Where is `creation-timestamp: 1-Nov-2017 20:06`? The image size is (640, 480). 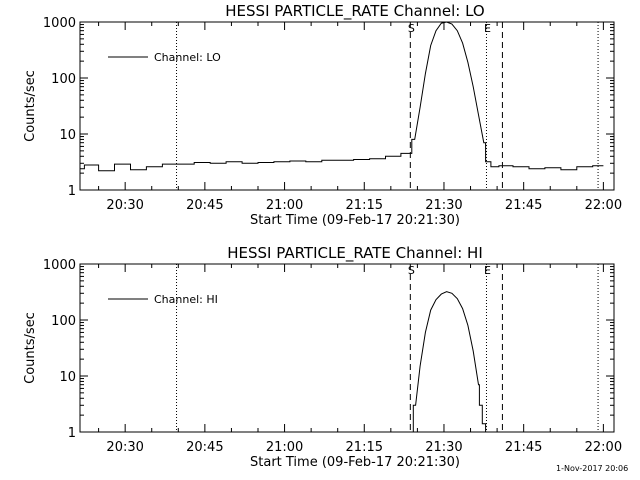 creation-timestamp: 1-Nov-2017 20:06 is located at coordinates (592, 468).